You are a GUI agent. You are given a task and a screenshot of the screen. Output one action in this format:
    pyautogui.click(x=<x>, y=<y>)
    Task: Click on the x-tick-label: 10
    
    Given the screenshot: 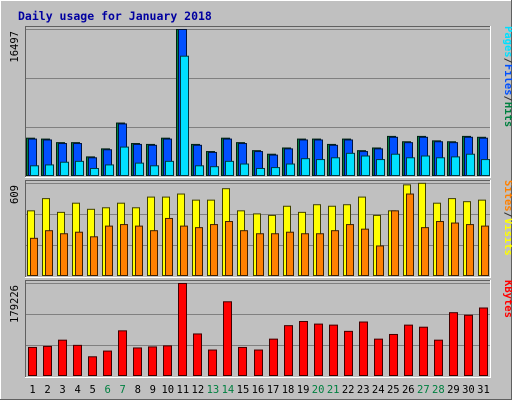 What is the action you would take?
    pyautogui.click(x=167, y=390)
    